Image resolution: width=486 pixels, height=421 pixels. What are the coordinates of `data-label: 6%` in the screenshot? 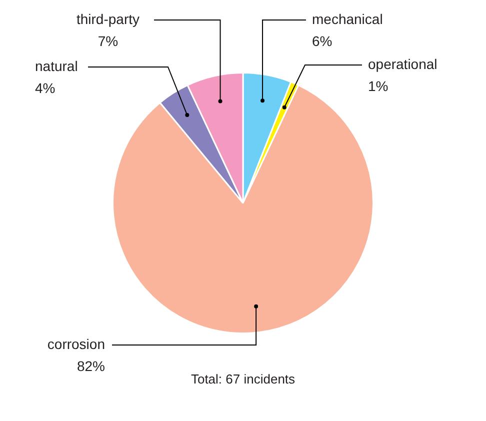 It's located at (322, 40).